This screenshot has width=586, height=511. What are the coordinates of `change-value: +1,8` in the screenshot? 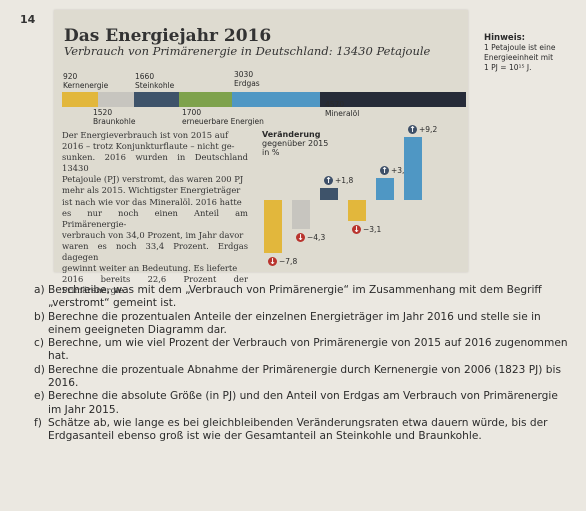 It's located at (344, 180).